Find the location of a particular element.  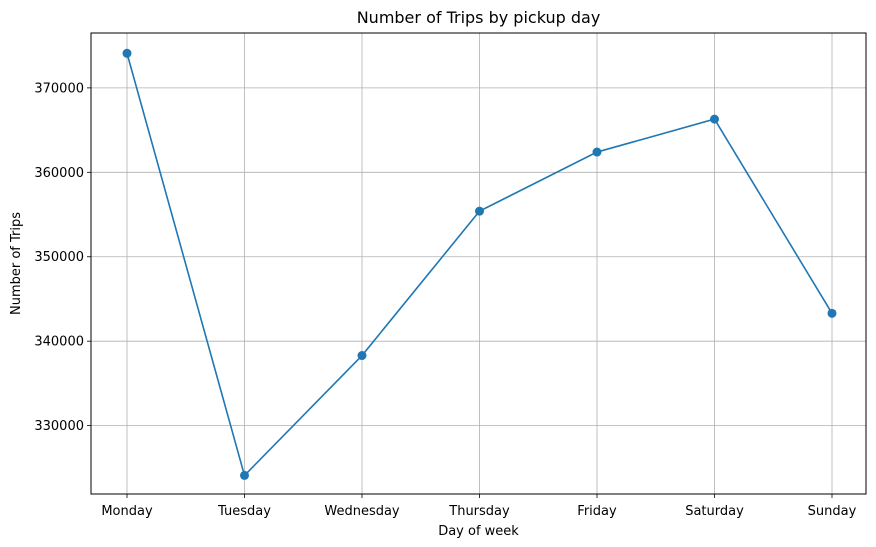

y-tick-label: 350000 is located at coordinates (59, 257).